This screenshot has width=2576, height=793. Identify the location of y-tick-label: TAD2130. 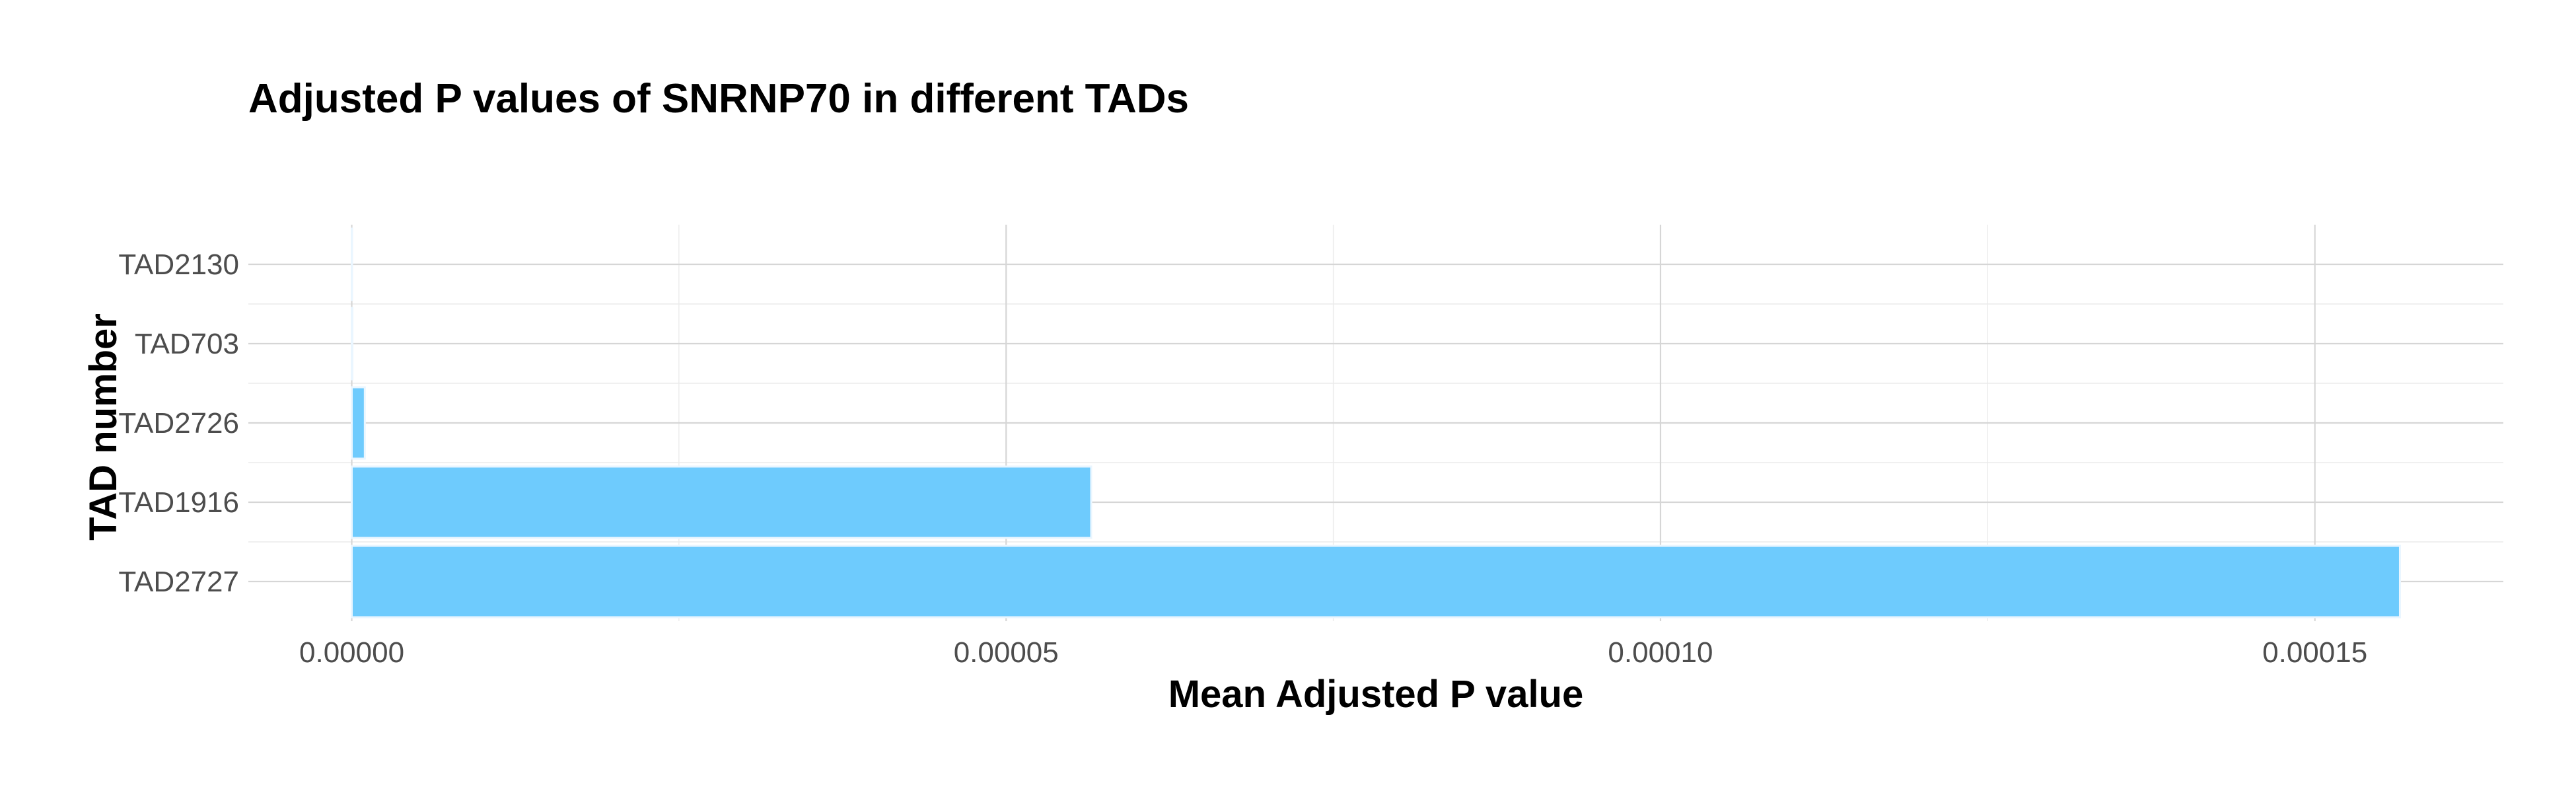
(179, 264).